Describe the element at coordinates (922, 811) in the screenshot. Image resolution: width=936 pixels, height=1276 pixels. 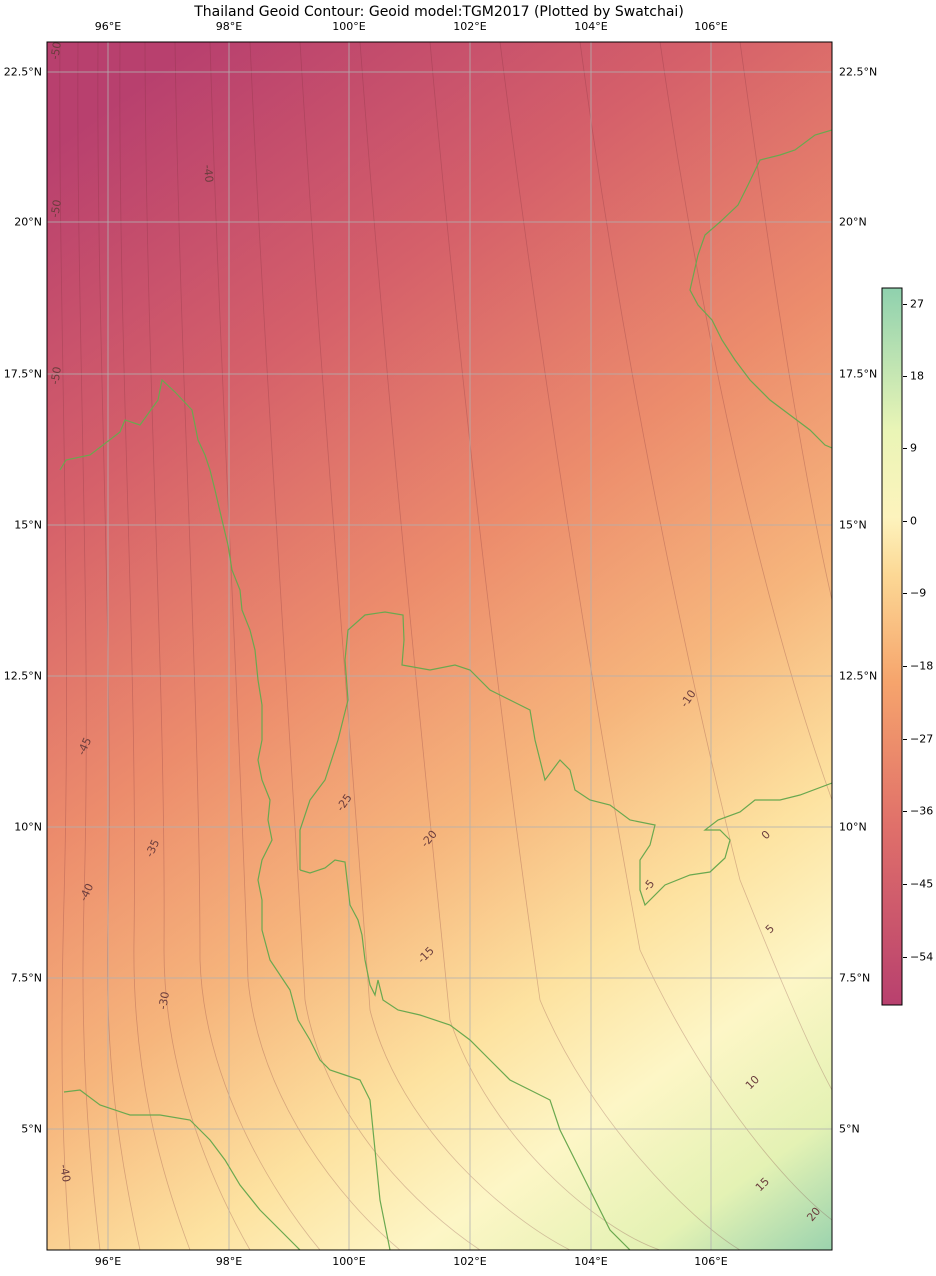
I see `colorbar-label-minus-36: −36` at that location.